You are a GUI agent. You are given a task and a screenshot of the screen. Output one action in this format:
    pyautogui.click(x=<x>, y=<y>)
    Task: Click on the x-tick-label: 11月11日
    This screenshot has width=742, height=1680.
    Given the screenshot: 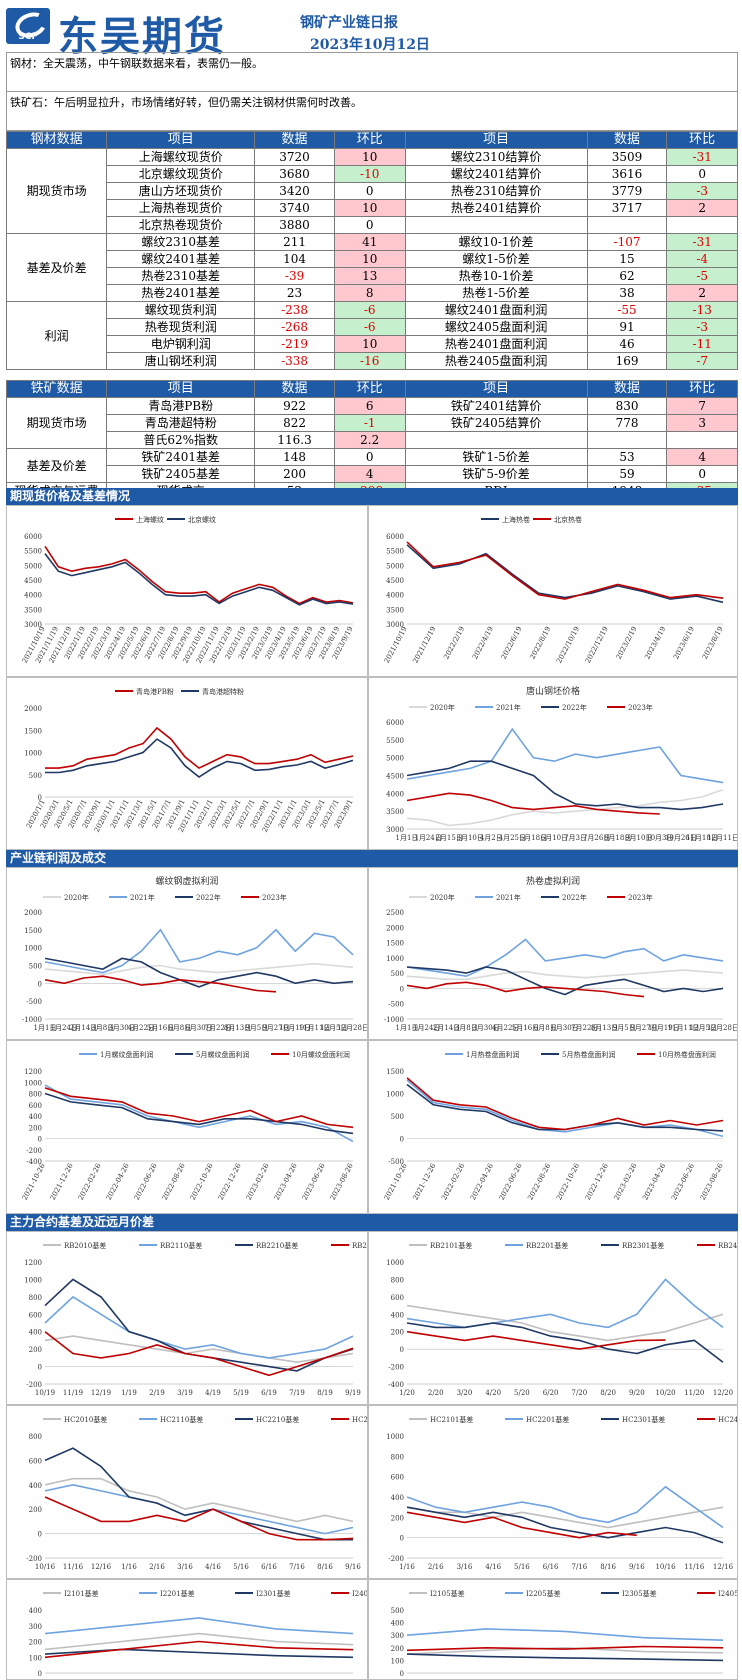 What is the action you would take?
    pyautogui.click(x=315, y=1028)
    